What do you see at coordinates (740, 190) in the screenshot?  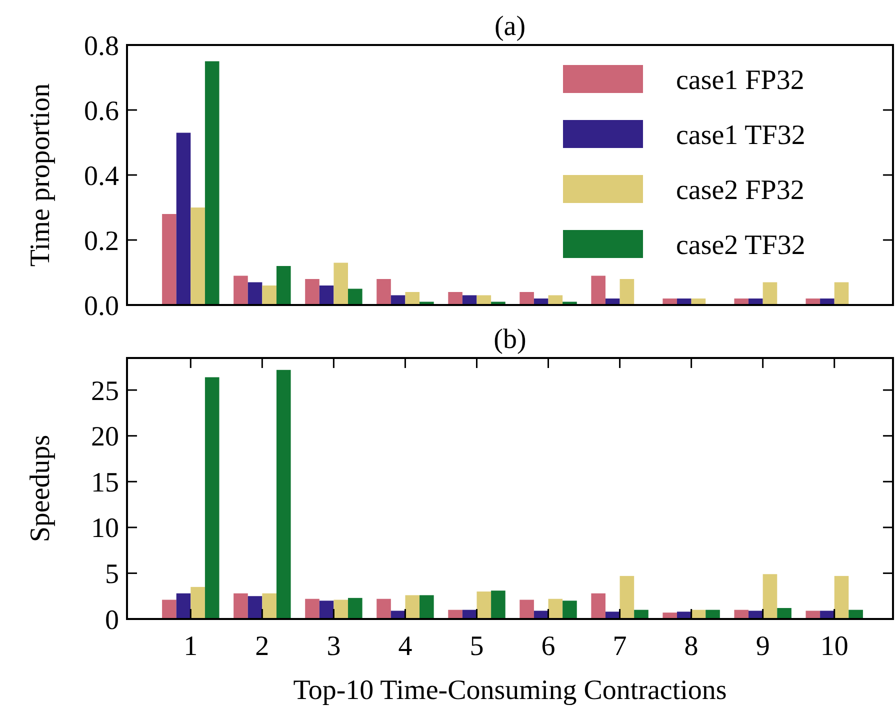 I see `legend-label: case2 FP32` at bounding box center [740, 190].